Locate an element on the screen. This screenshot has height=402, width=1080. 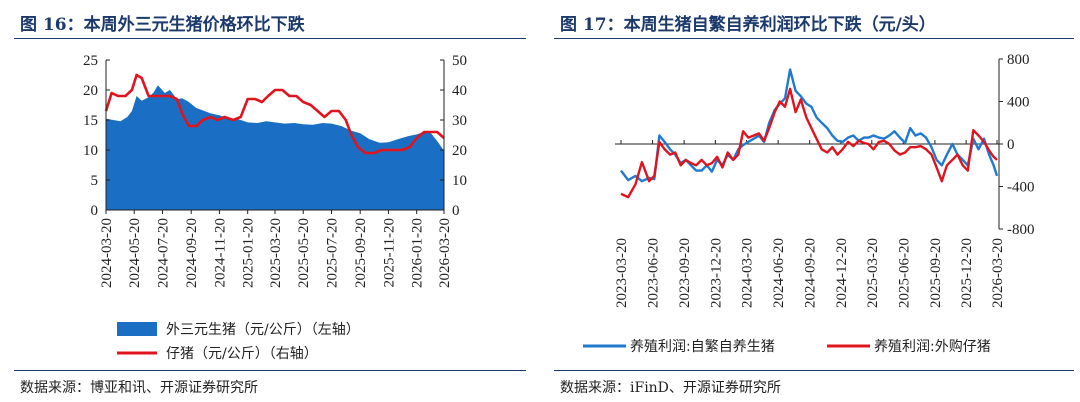
y-tick-label: -800 is located at coordinates (1021, 230).